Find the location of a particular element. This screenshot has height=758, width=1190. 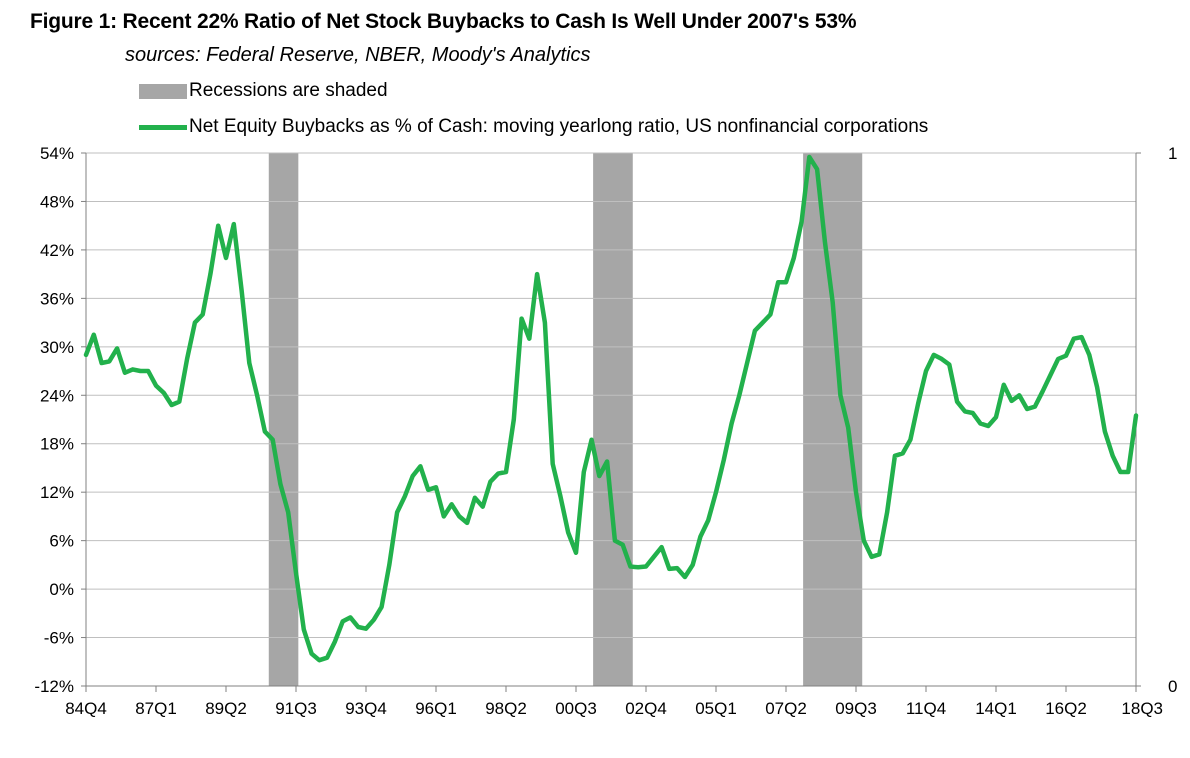

legend-label-recessions: Recessions are shaded is located at coordinates (288, 90).